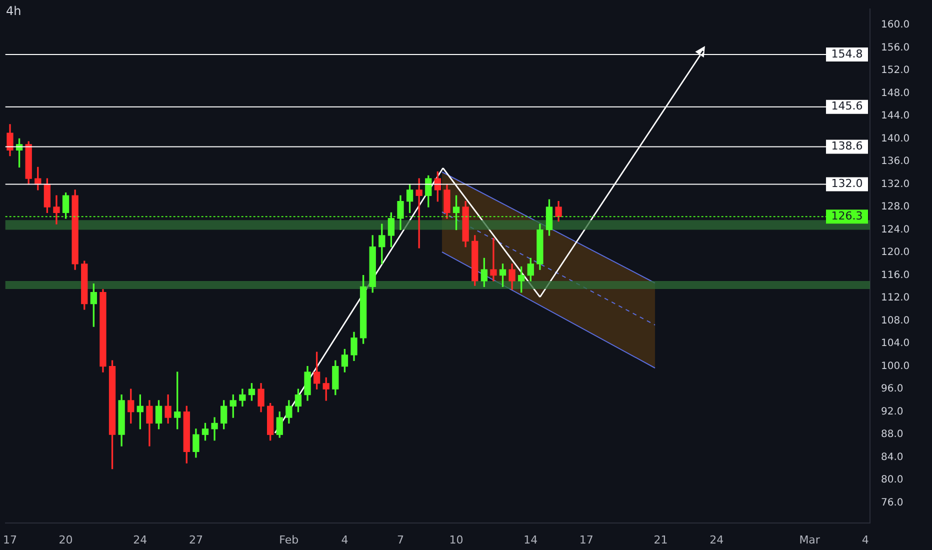 This screenshot has height=550, width=932. Describe the element at coordinates (895, 184) in the screenshot. I see `y-tick-label: 132.0` at that location.